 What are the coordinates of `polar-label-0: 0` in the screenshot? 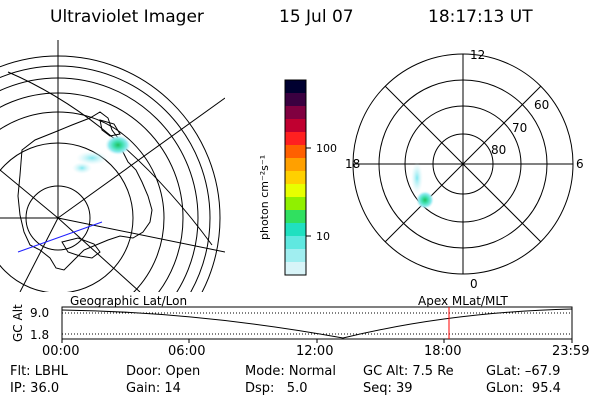 It's located at (474, 284).